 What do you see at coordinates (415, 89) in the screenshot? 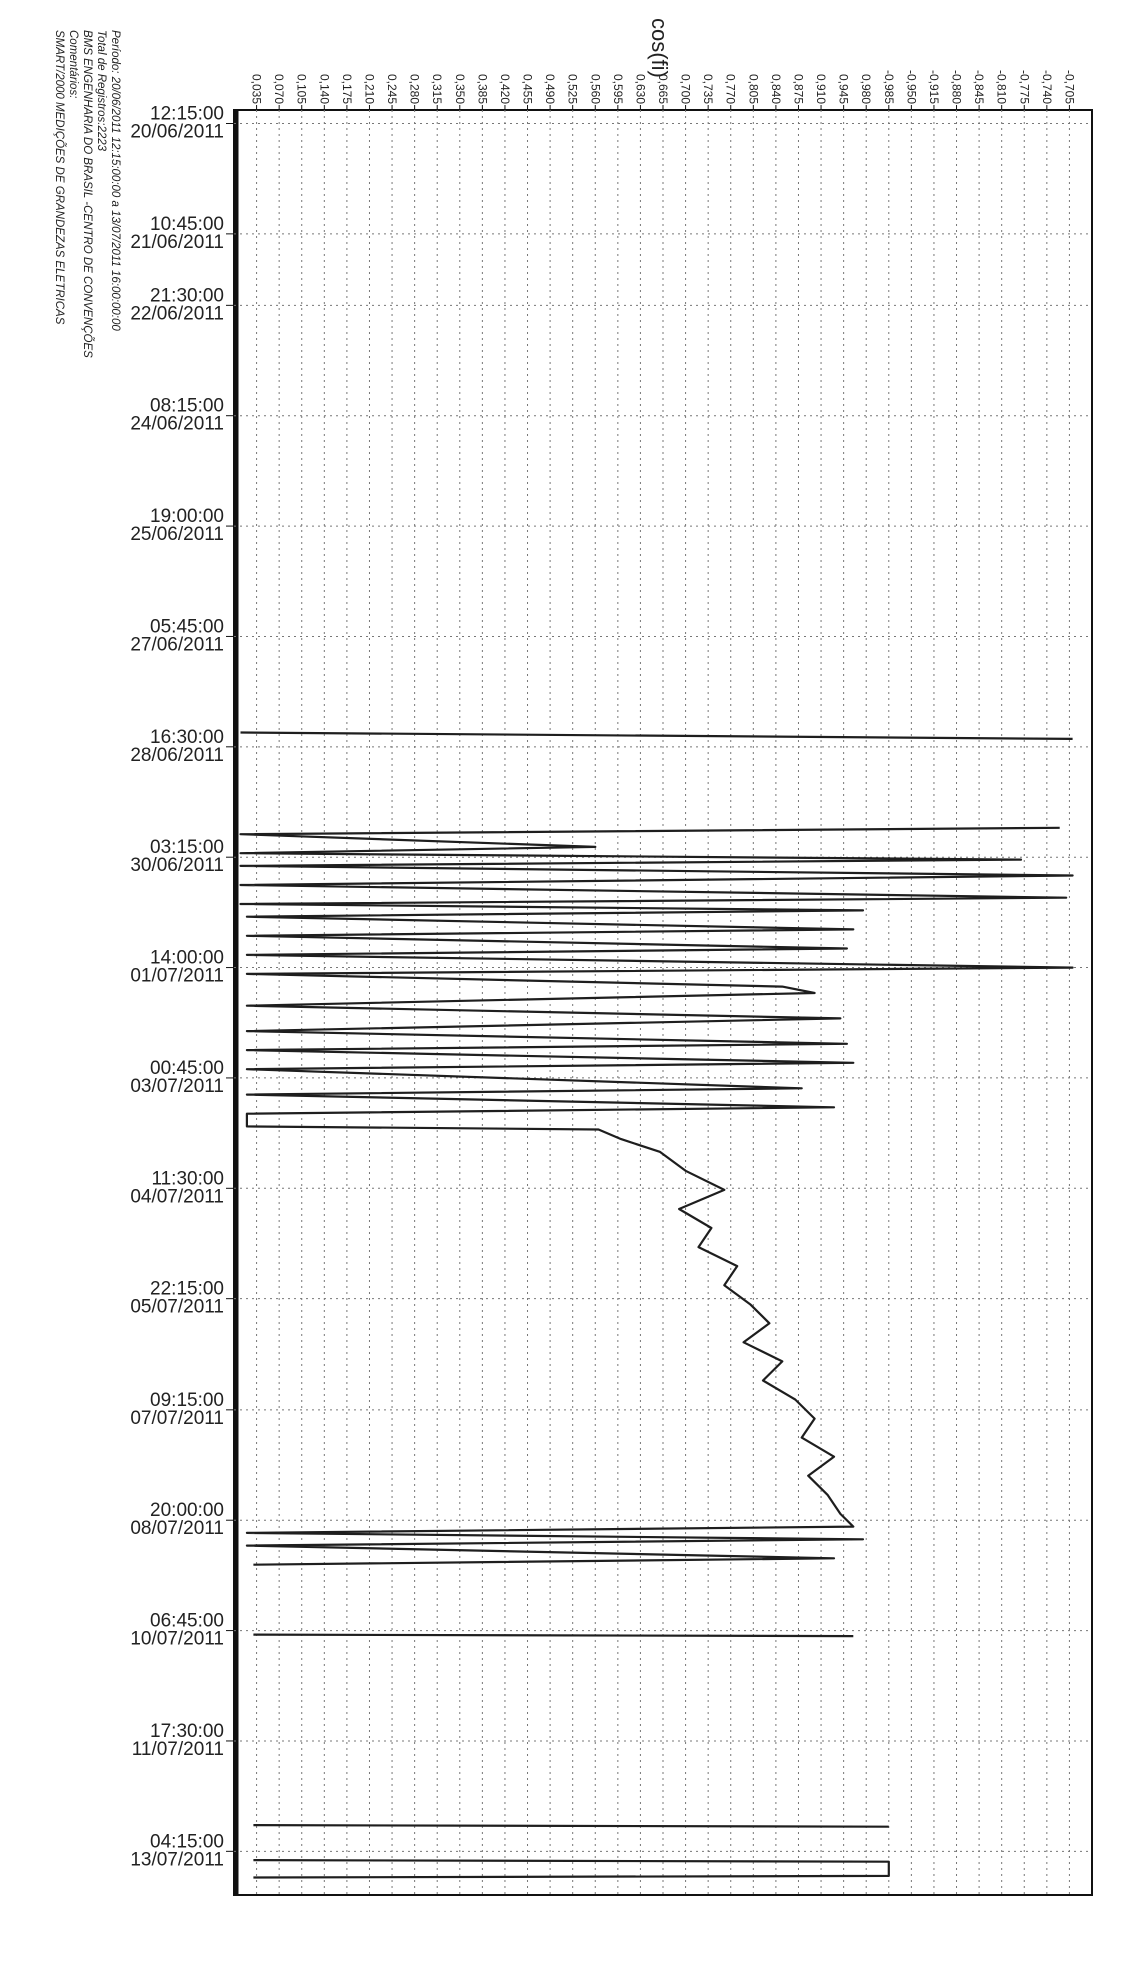
I see `y-tick-label: 0,280` at bounding box center [415, 89].